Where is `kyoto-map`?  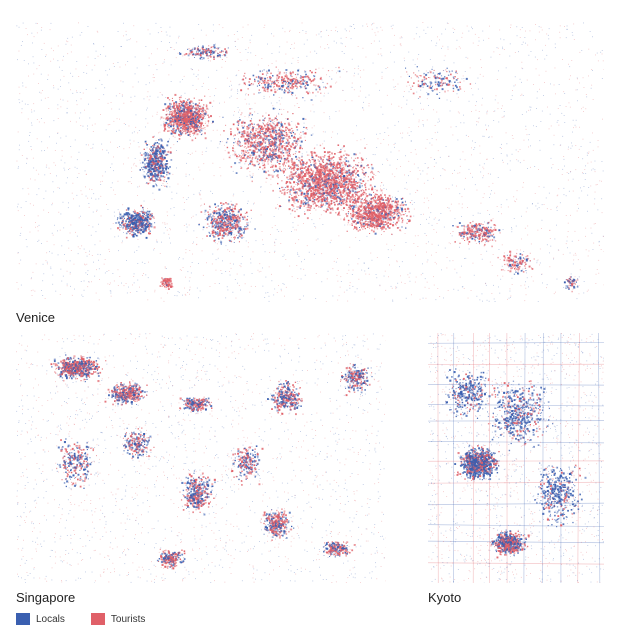
kyoto-map is located at coordinates (516, 458).